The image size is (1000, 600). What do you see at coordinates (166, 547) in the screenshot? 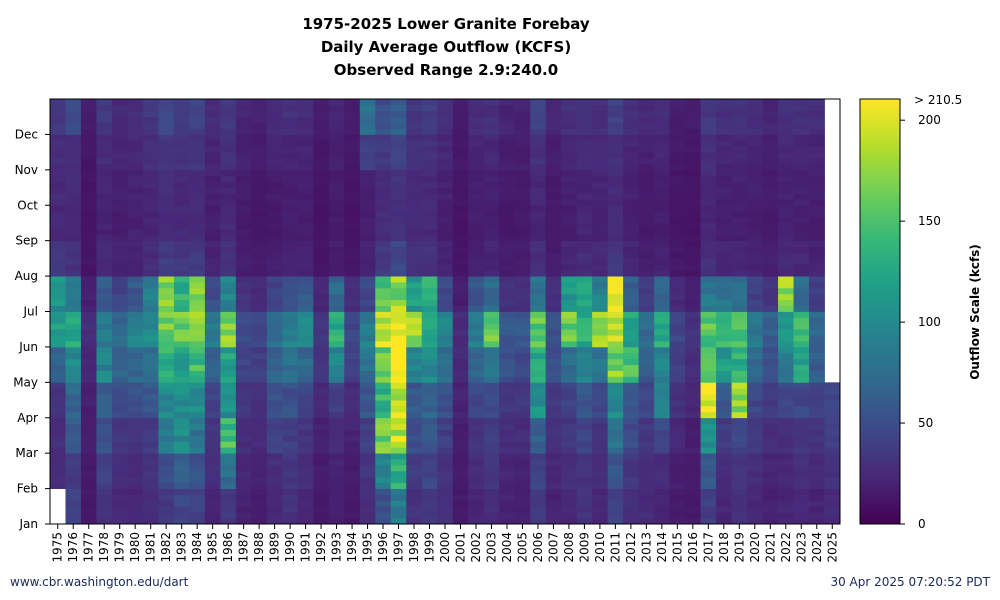
I see `x-tick-label: 1982` at bounding box center [166, 547].